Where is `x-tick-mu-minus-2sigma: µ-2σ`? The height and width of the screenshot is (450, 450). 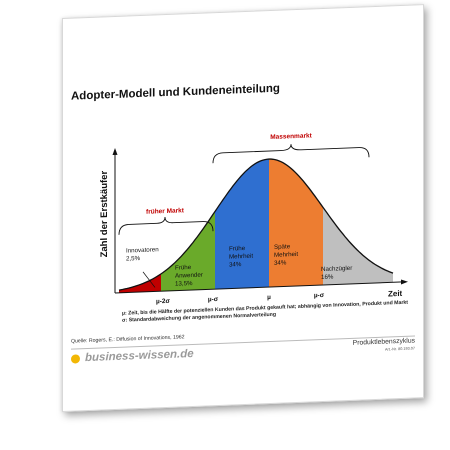 x-tick-mu-minus-2sigma: µ-2σ is located at coordinates (163, 302).